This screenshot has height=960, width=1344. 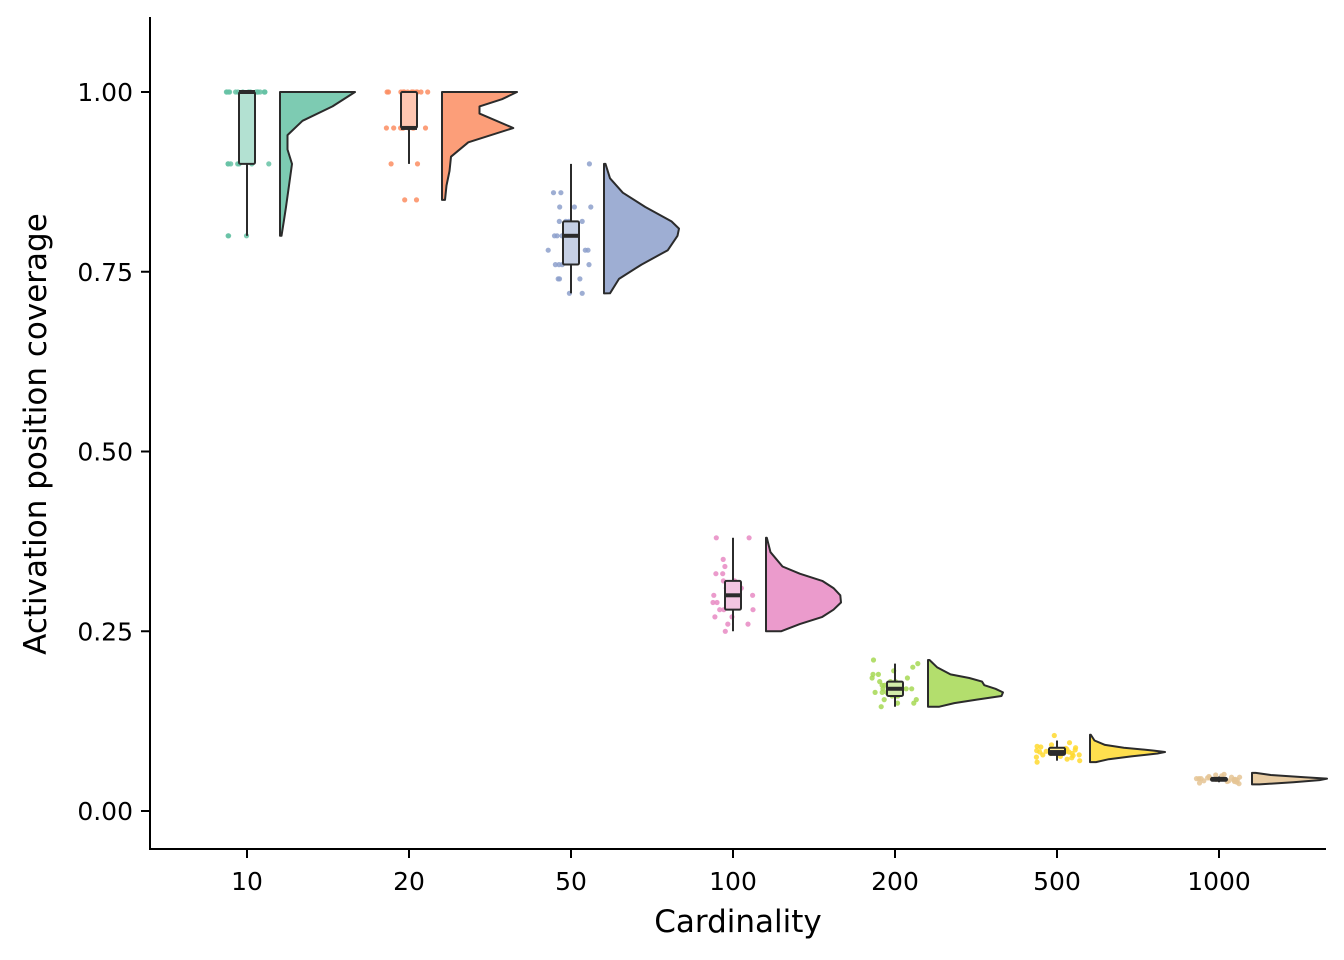 What do you see at coordinates (409, 881) in the screenshot?
I see `x-tick-label-1: 20` at bounding box center [409, 881].